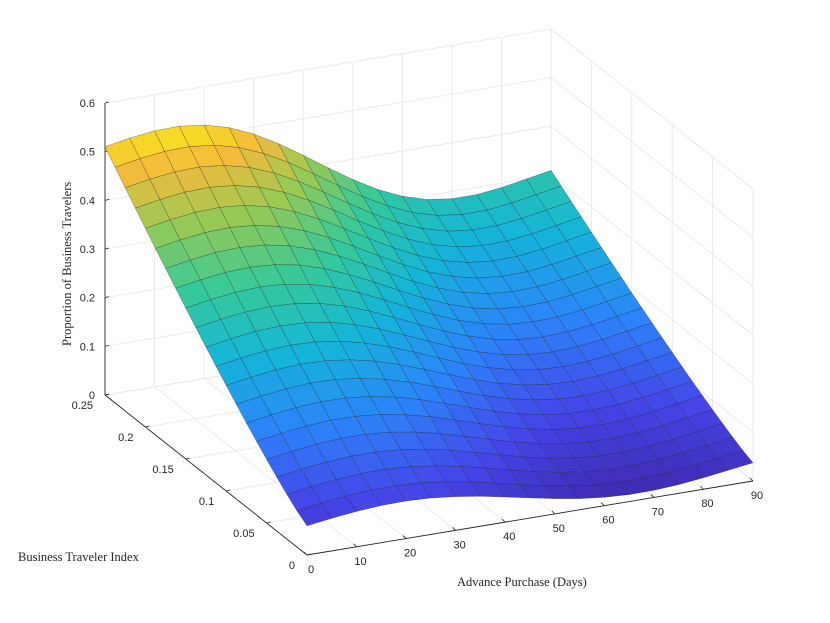 This screenshot has height=623, width=830. Describe the element at coordinates (292, 566) in the screenshot. I see `y-tick-label: 0` at that location.